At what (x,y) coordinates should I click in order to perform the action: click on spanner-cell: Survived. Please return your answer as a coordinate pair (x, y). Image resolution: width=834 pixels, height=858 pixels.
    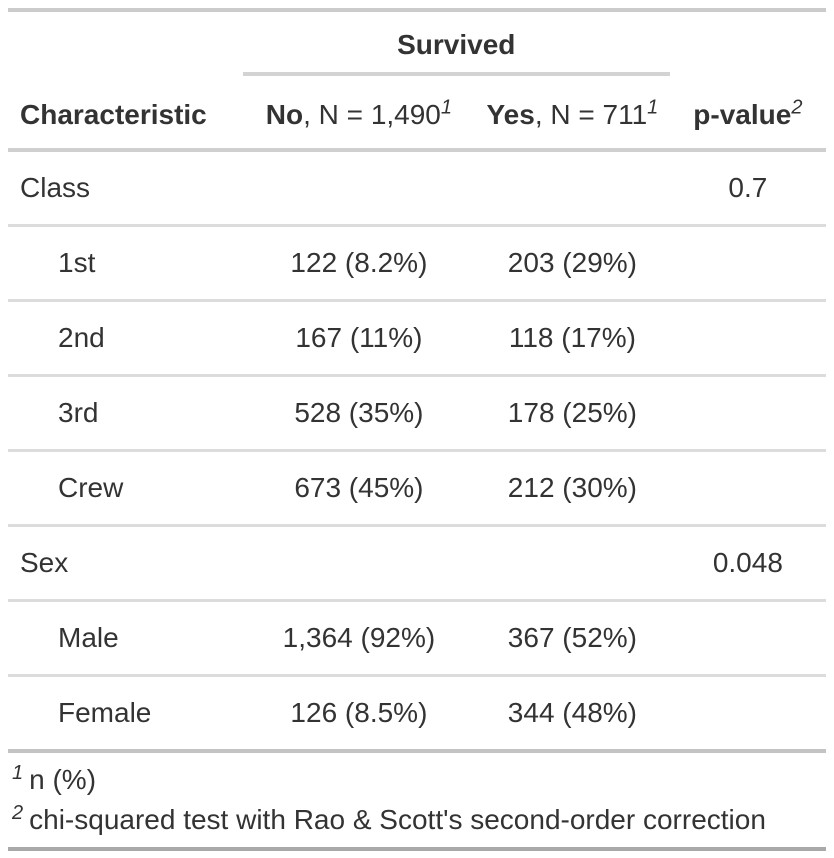
    Looking at the image, I should click on (456, 43).